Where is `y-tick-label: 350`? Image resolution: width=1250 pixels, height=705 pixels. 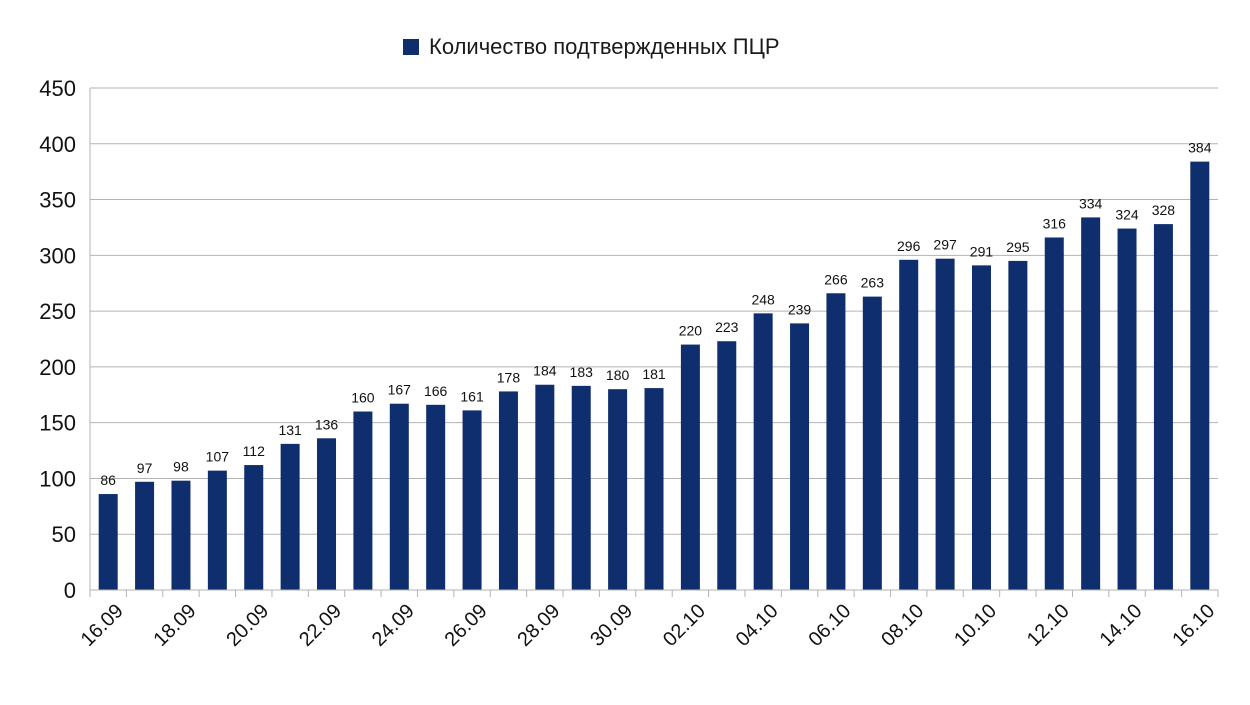 y-tick-label: 350 is located at coordinates (57, 200).